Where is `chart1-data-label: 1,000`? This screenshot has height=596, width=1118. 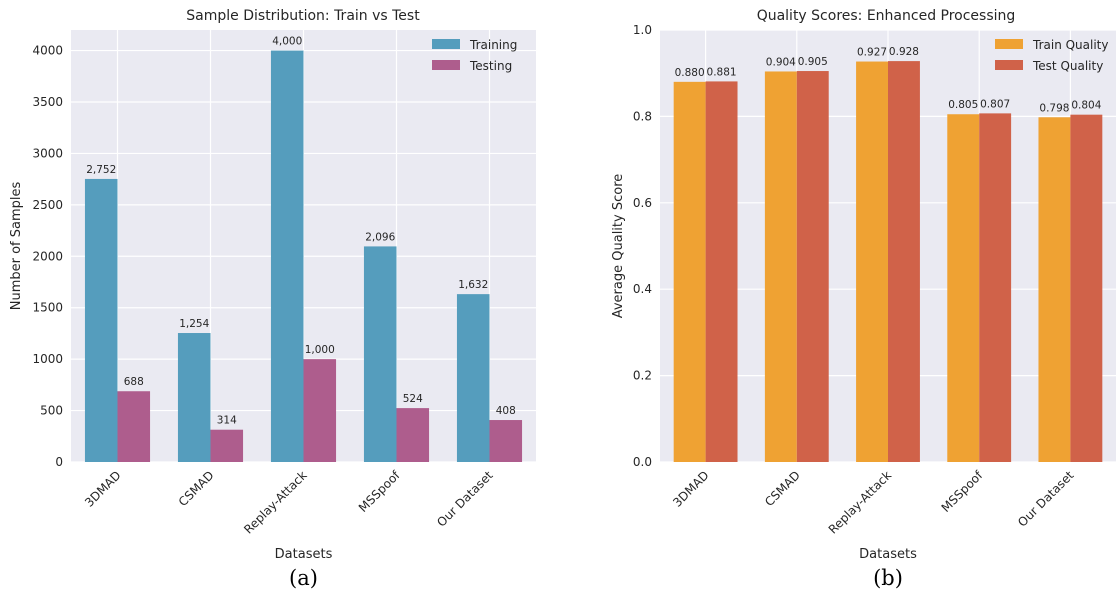 chart1-data-label: 1,000 is located at coordinates (320, 350).